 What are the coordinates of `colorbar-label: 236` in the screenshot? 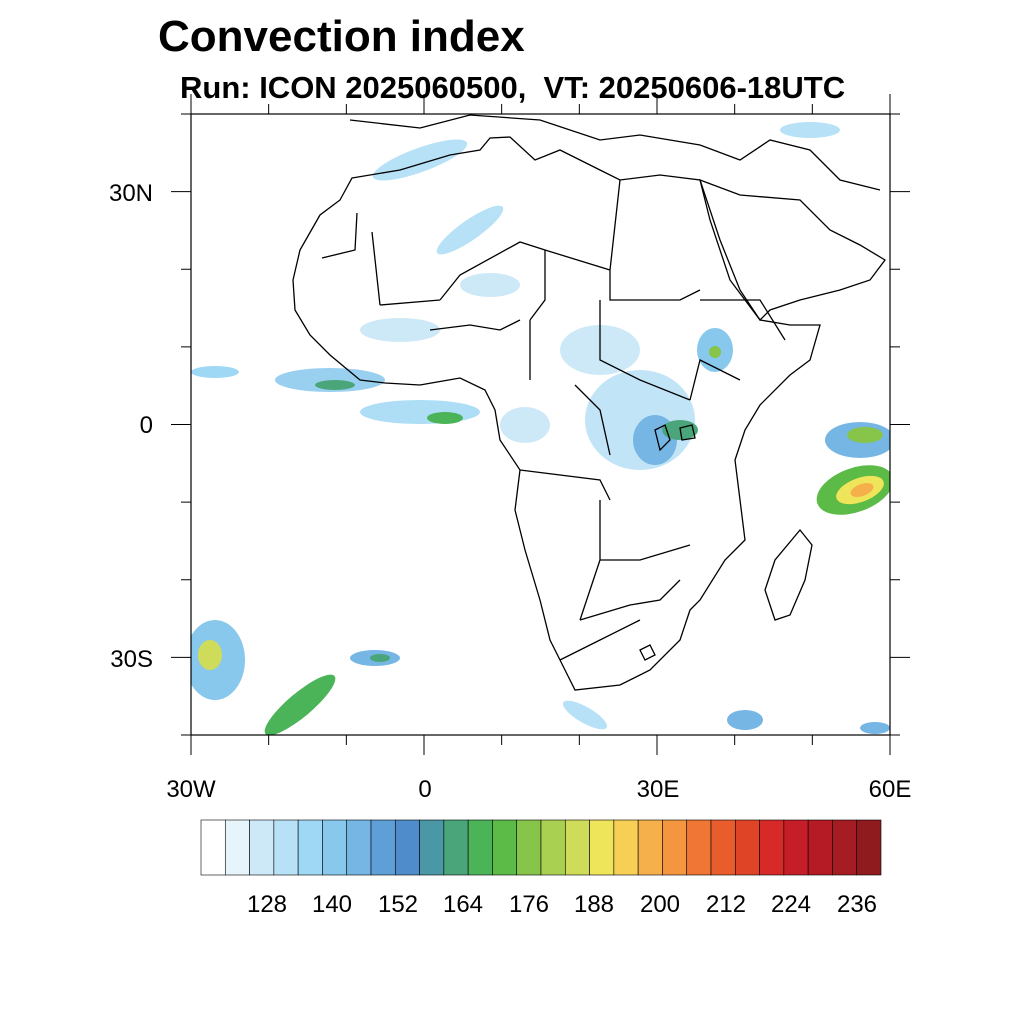 It's located at (857, 904).